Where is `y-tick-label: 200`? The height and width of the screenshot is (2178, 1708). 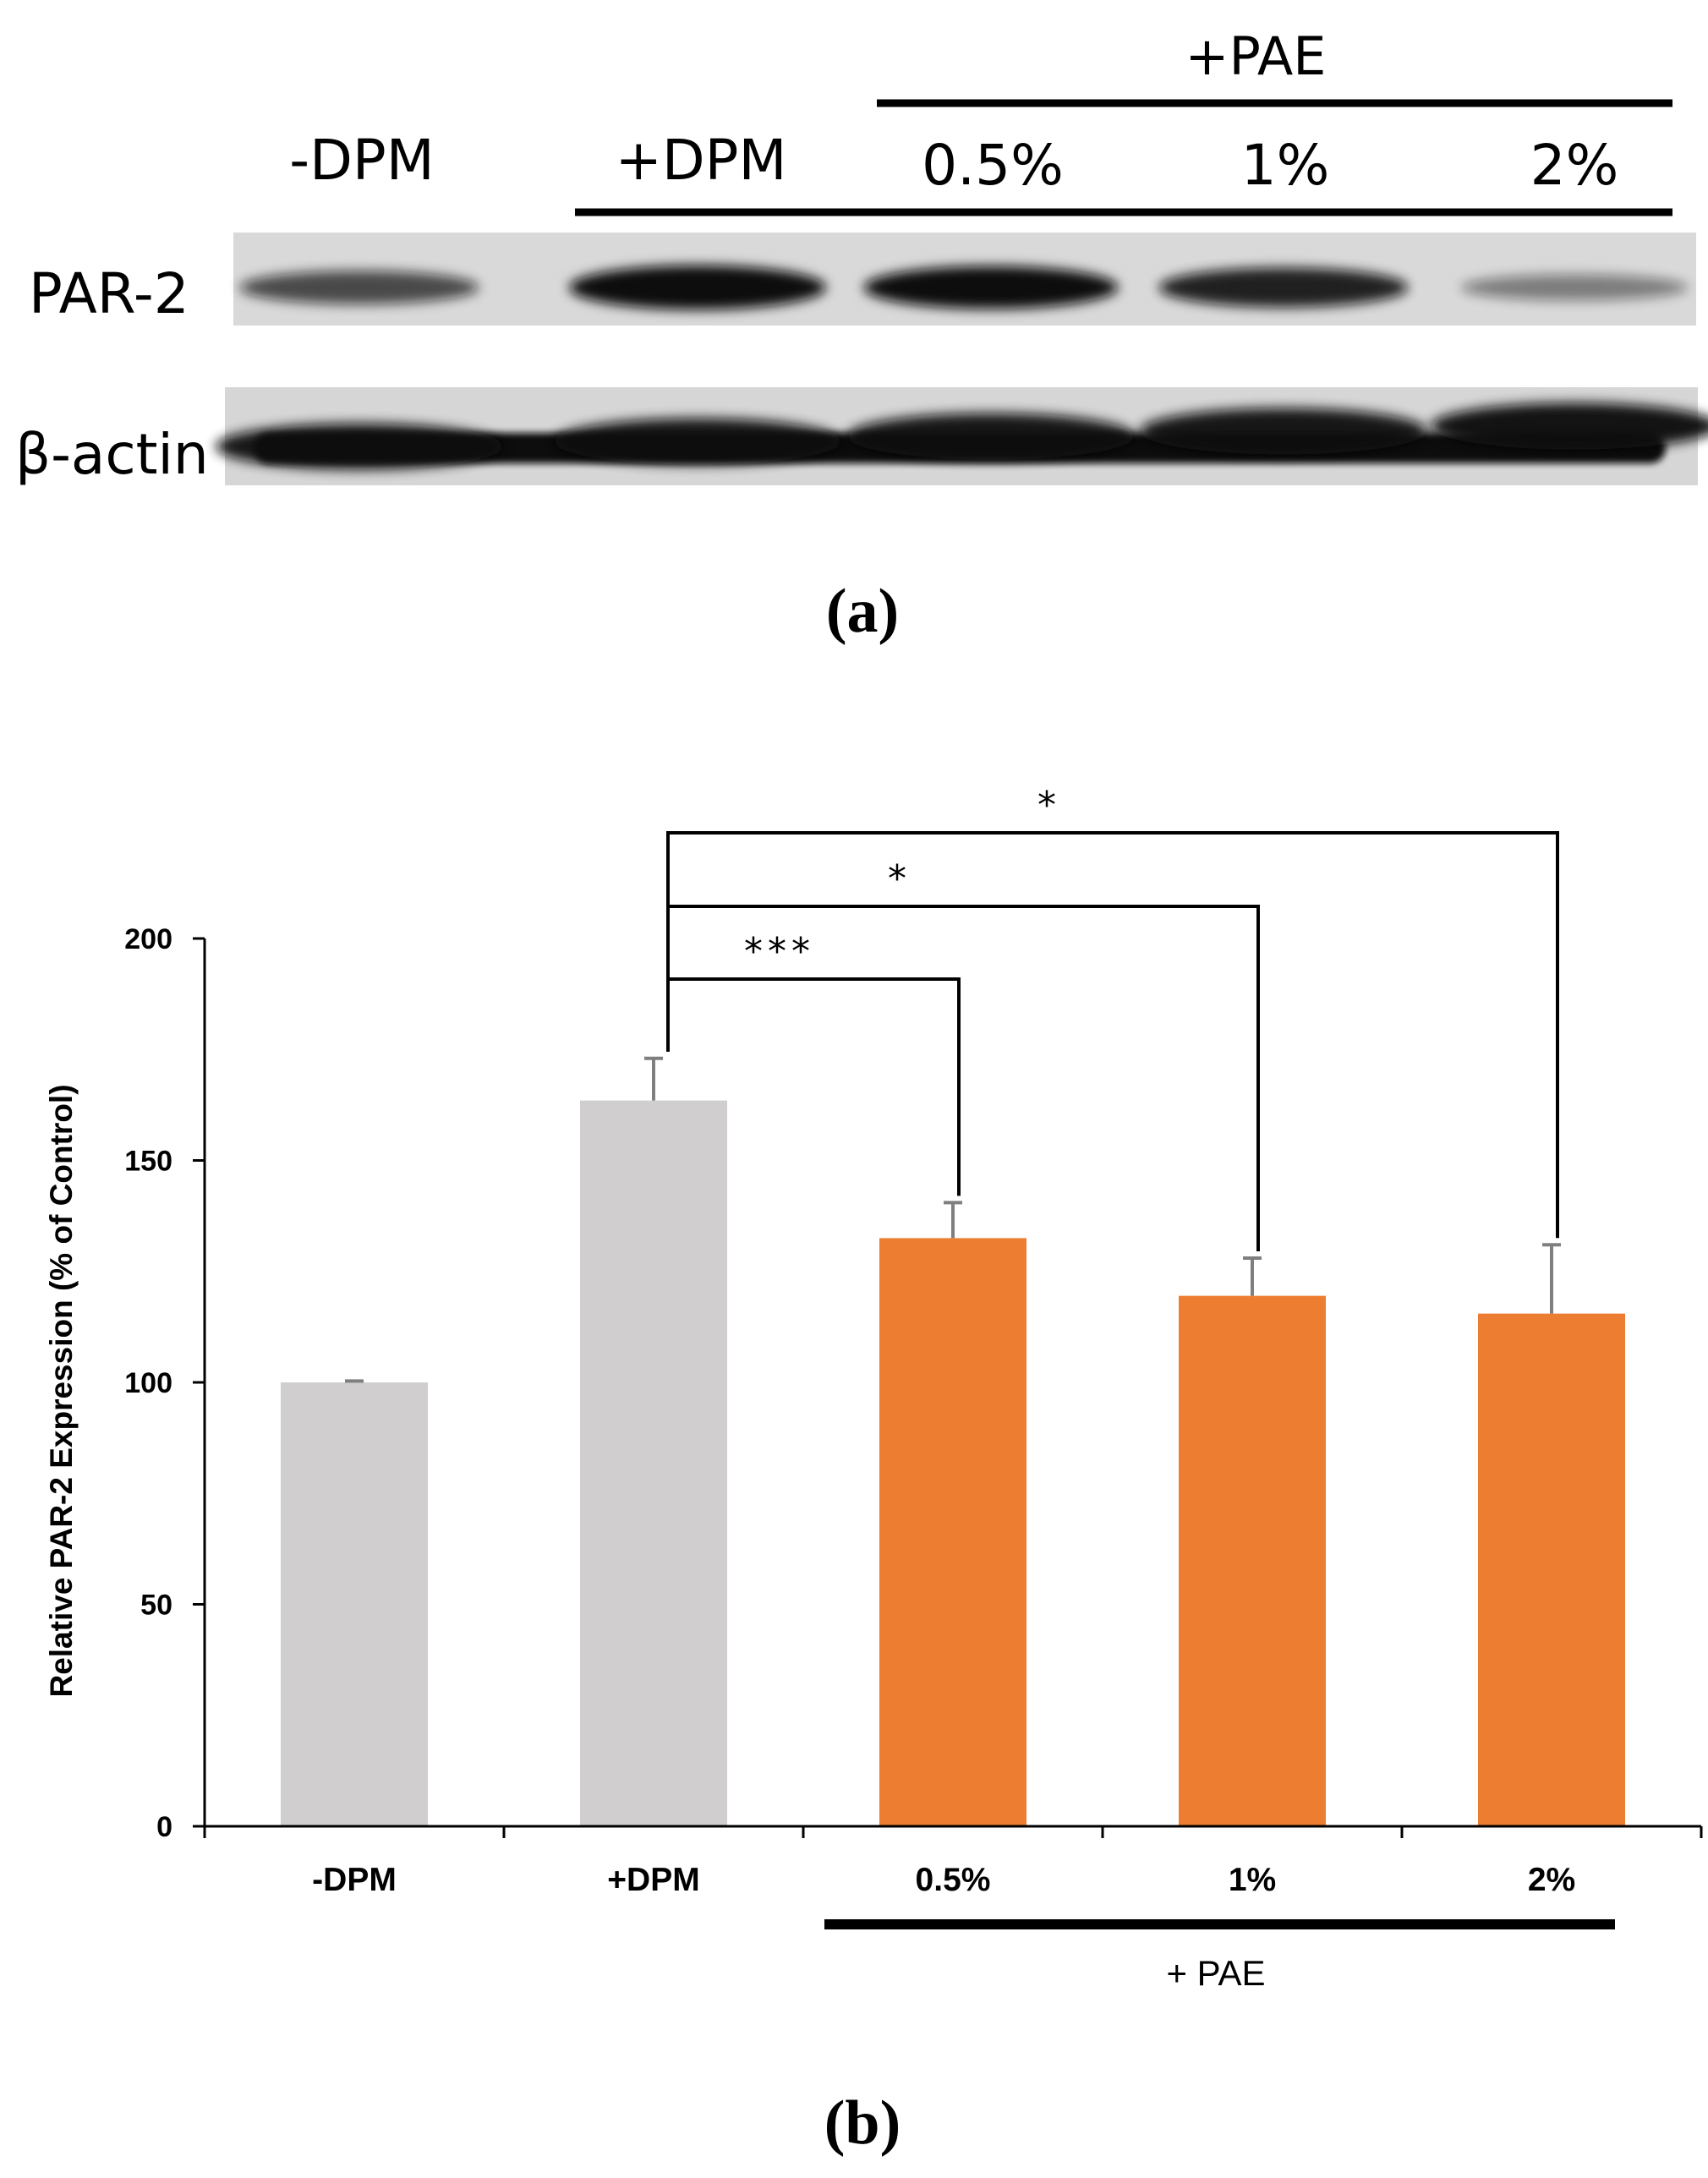
y-tick-label: 200 is located at coordinates (148, 939).